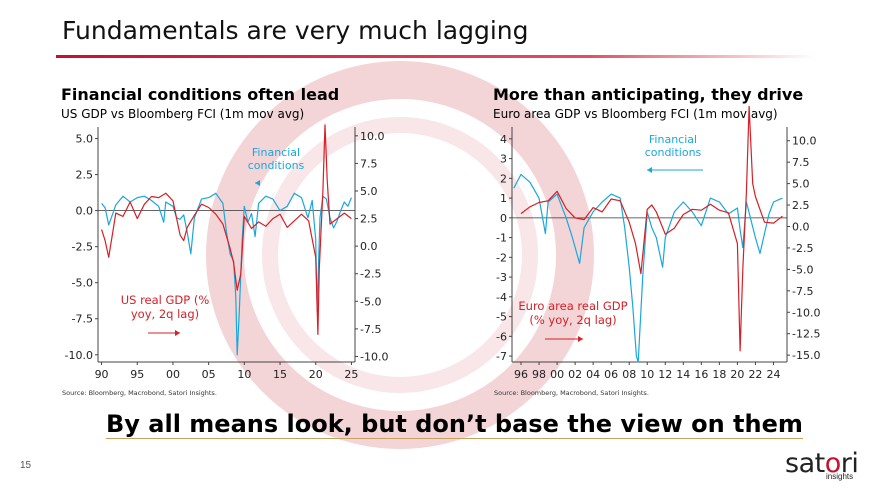 The image size is (869, 488). I want to click on right-right-tick-label: 5.0, so click(801, 184).